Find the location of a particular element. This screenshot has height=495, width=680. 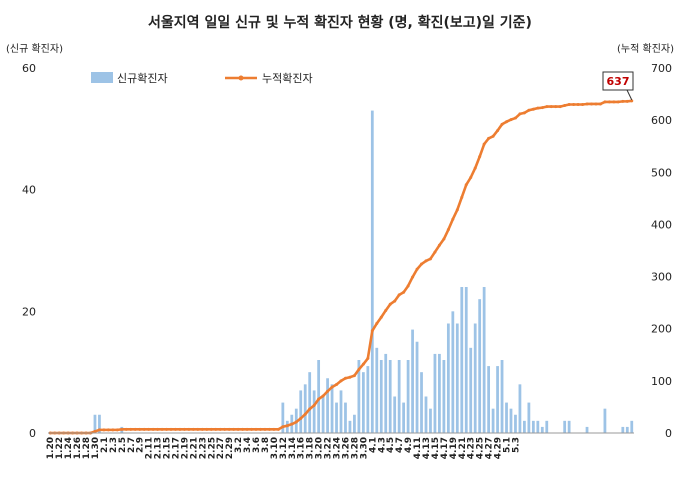

right-tick-label: 600 is located at coordinates (661, 120).